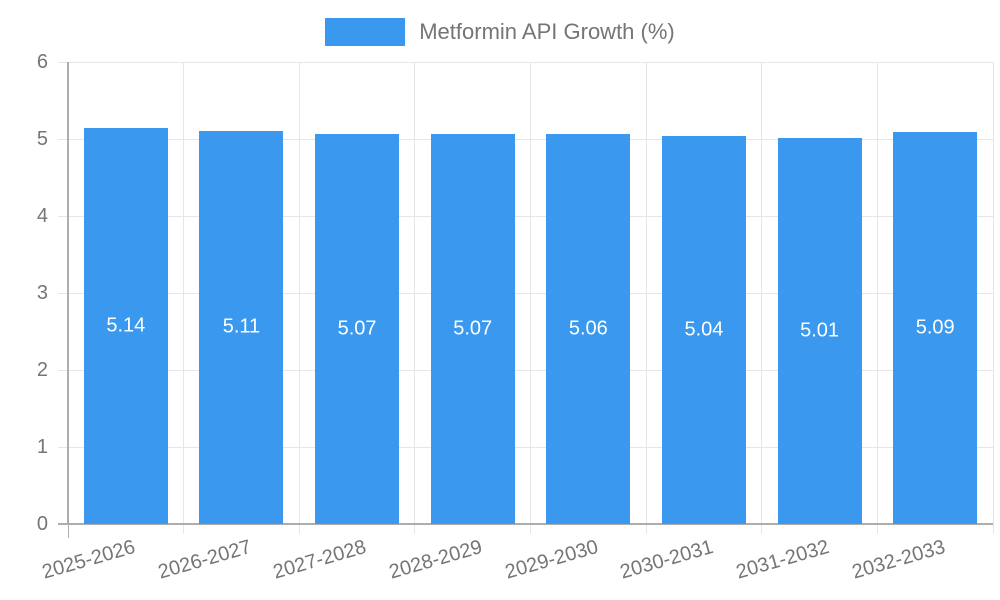 This screenshot has width=1000, height=600. I want to click on bar-value-label: 5.14, so click(126, 325).